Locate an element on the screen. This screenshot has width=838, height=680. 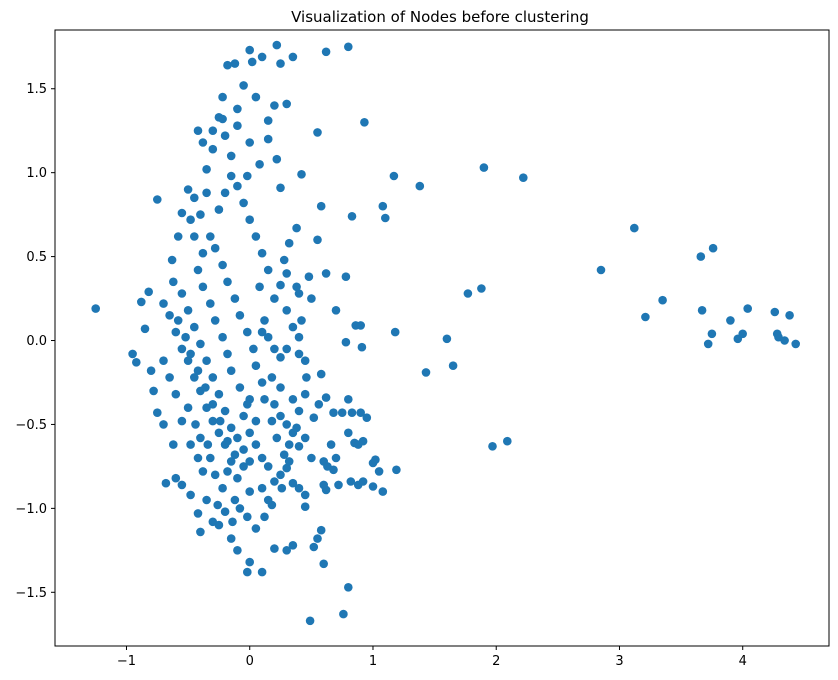
y-tick-label: 0.0 is located at coordinates (36, 341).